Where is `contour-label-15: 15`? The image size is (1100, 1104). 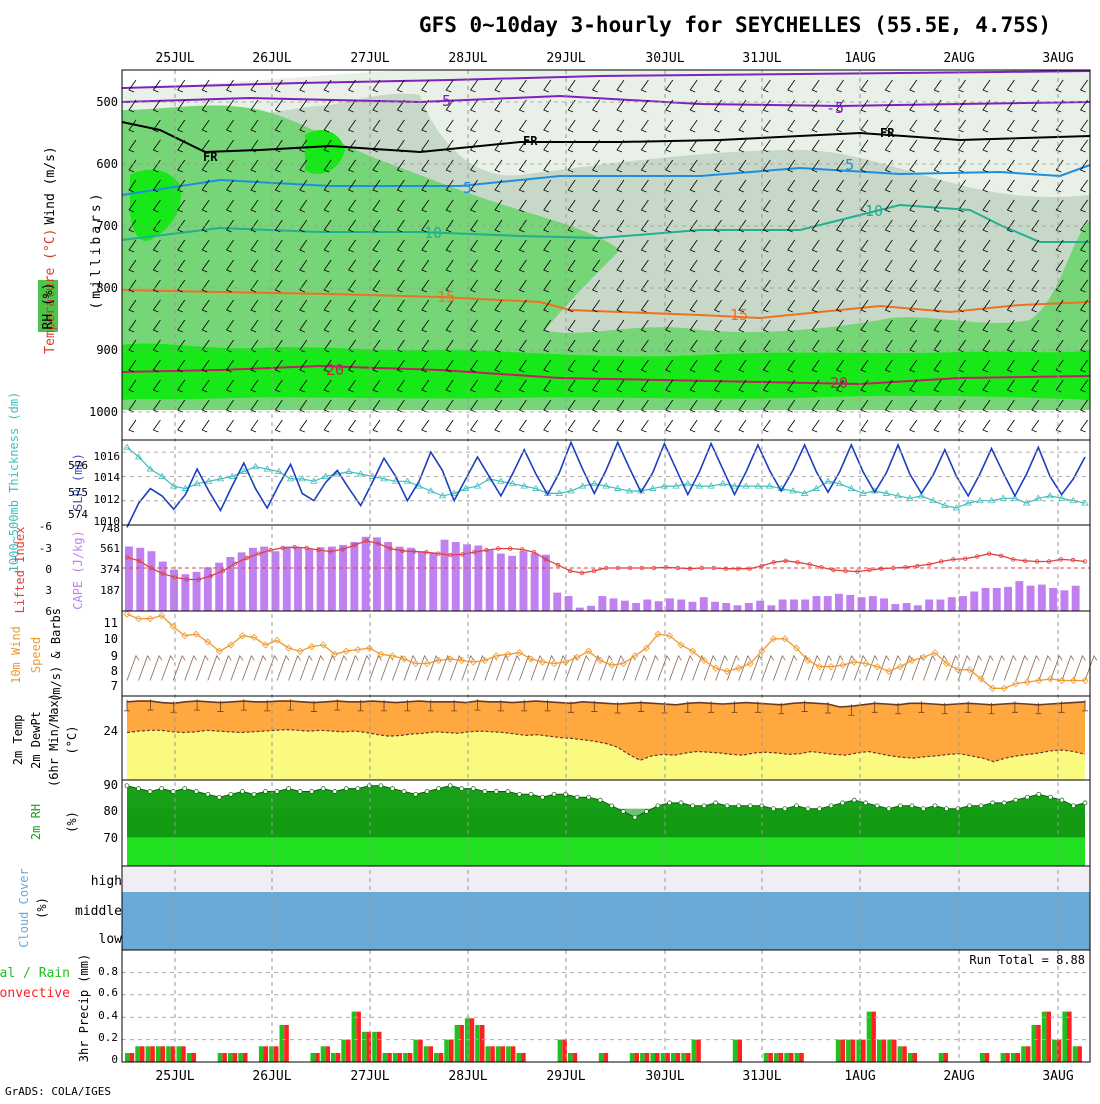
contour-label-15: 15 is located at coordinates (446, 297).